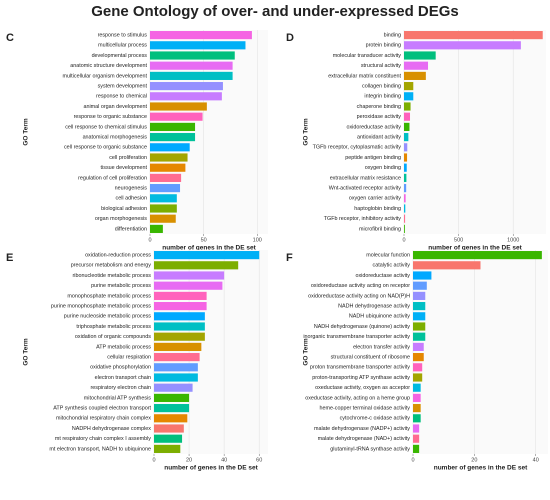  What do you see at coordinates (115, 107) in the screenshot?
I see `category-label: animal organ development` at bounding box center [115, 107].